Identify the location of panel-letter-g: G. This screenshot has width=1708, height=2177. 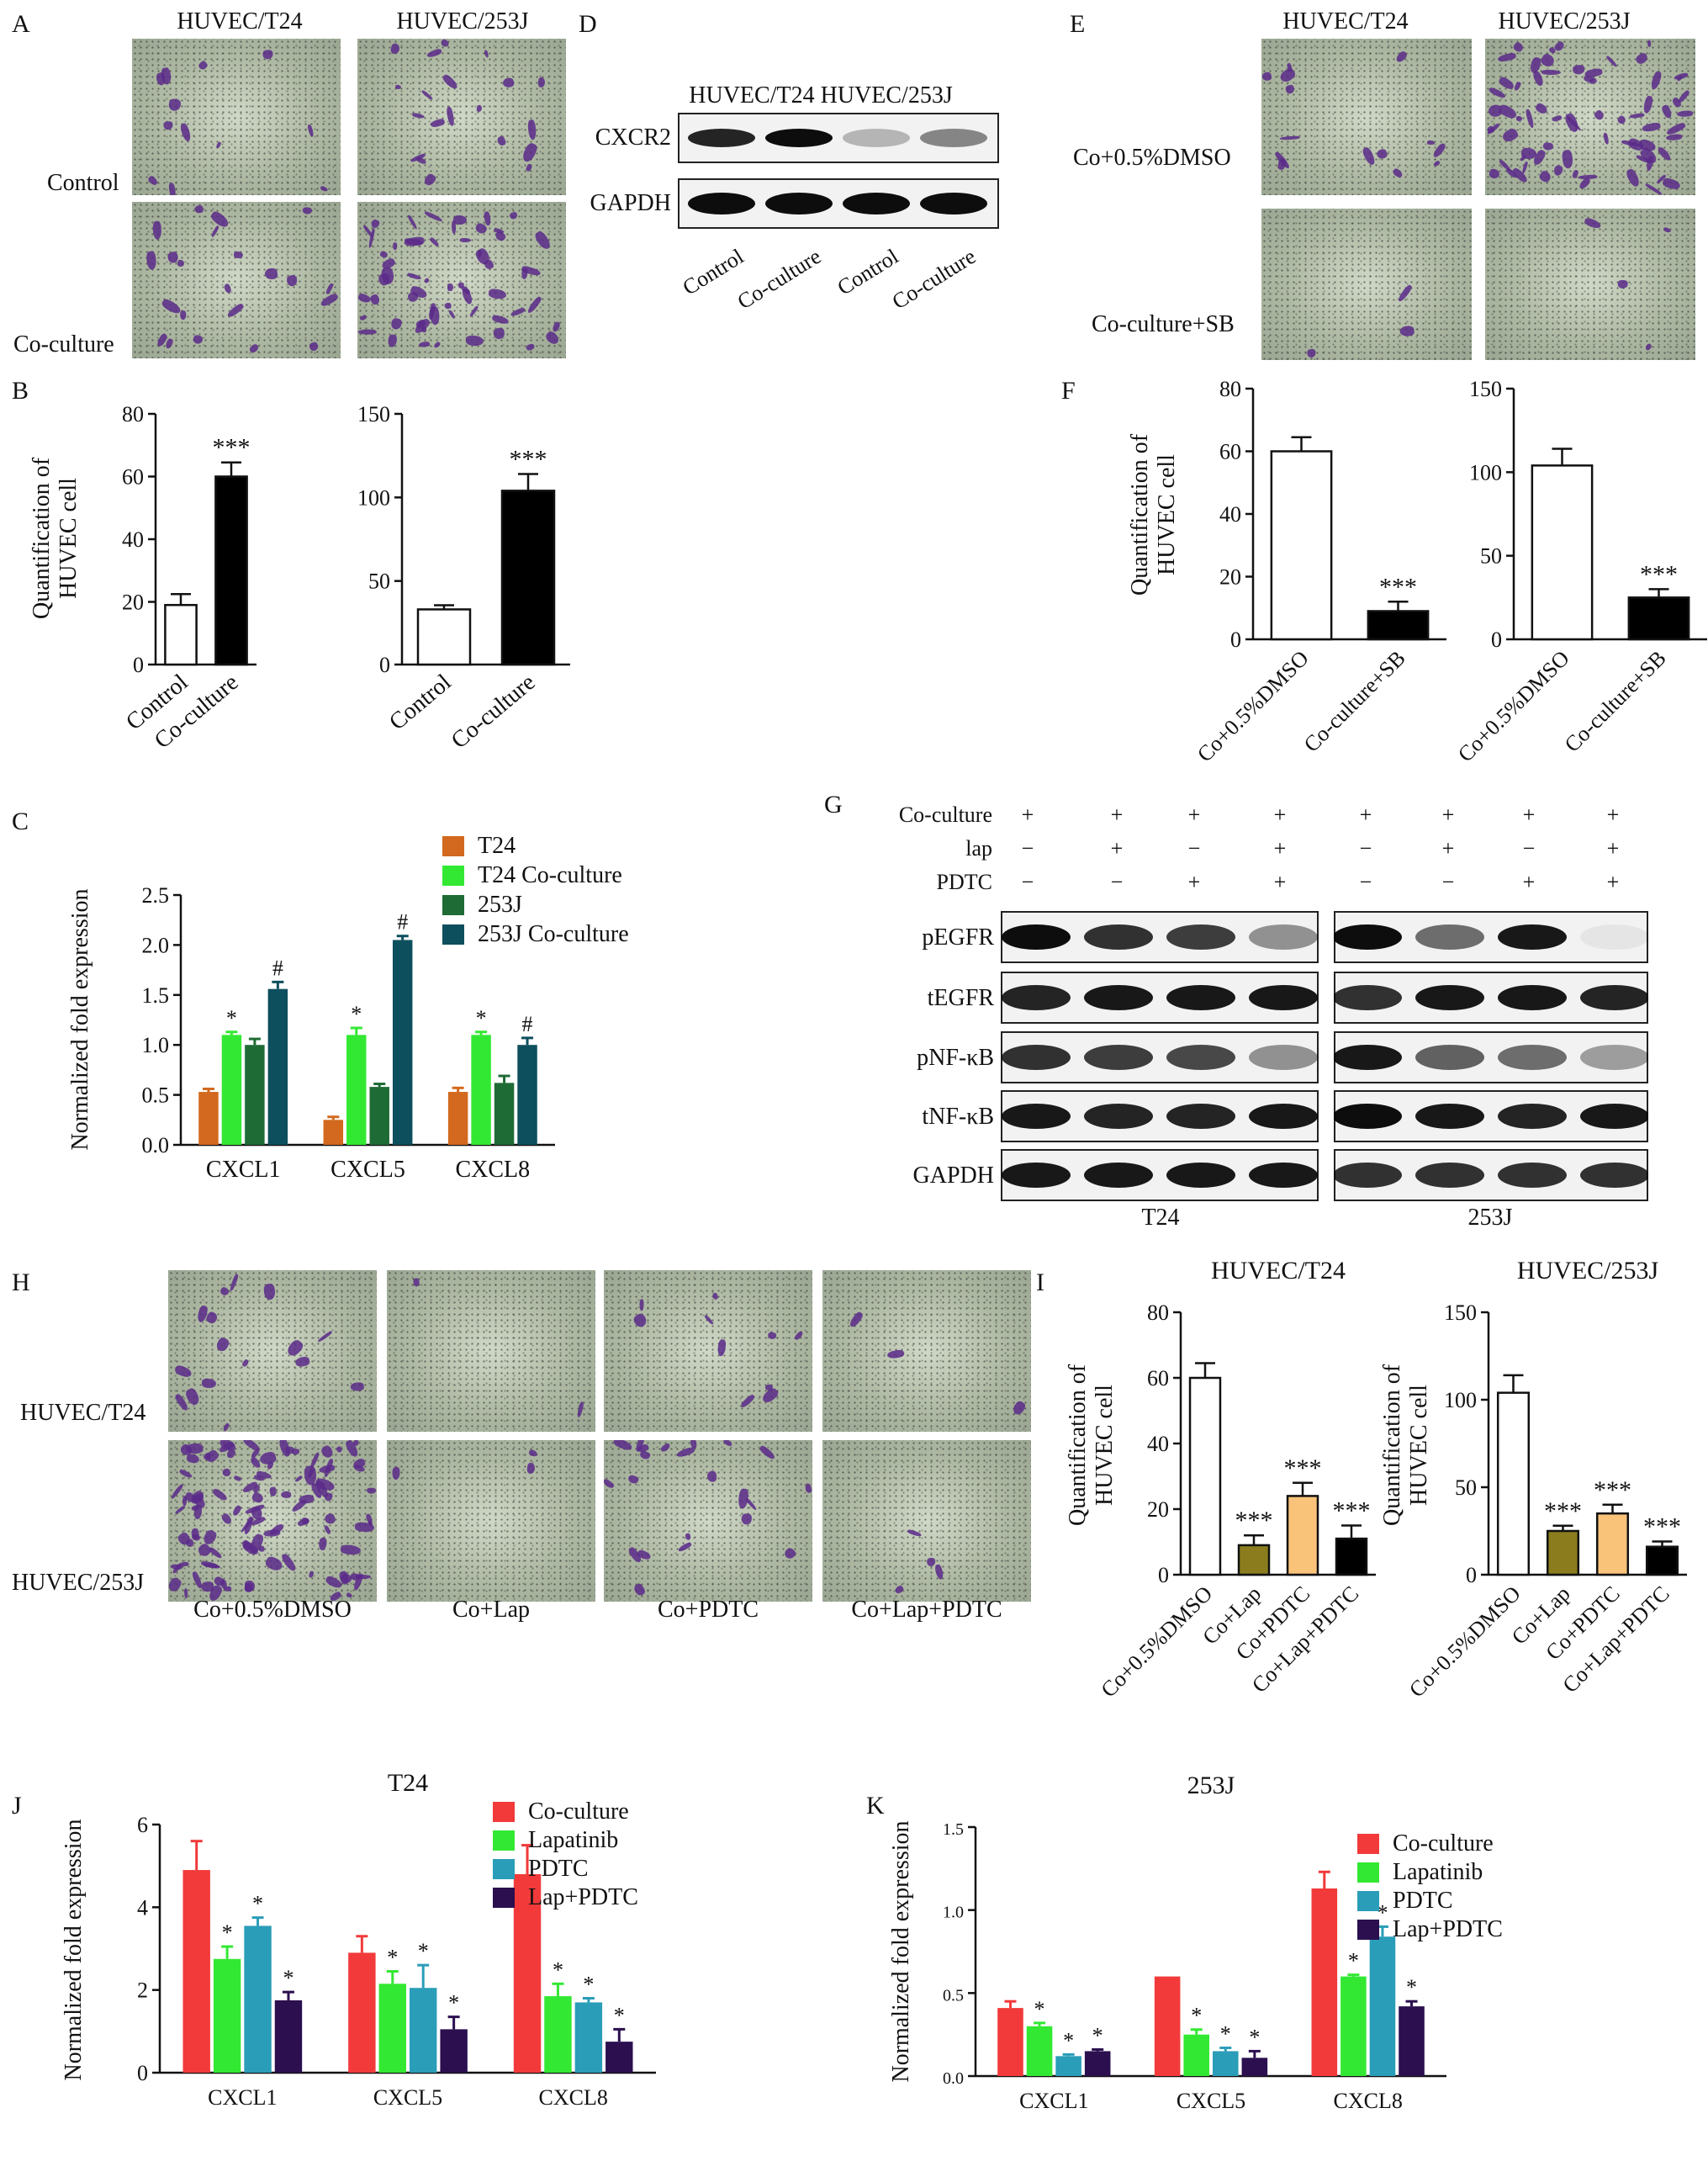
(833, 804).